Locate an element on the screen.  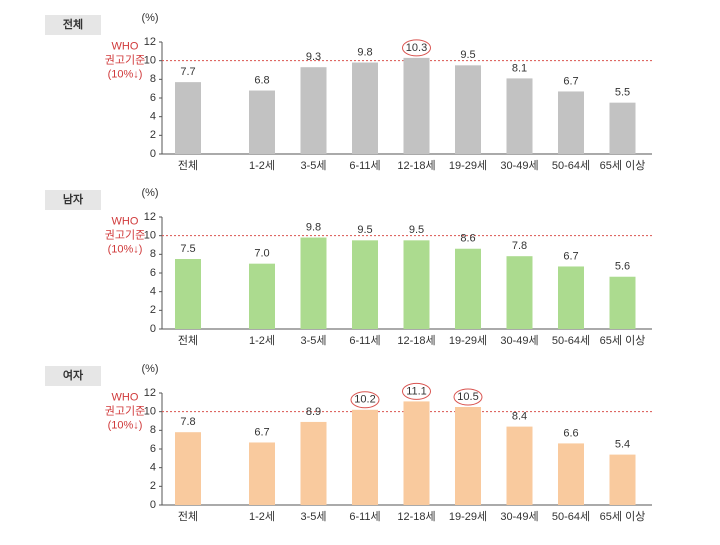
panel-label: 여자 is located at coordinates (73, 375).